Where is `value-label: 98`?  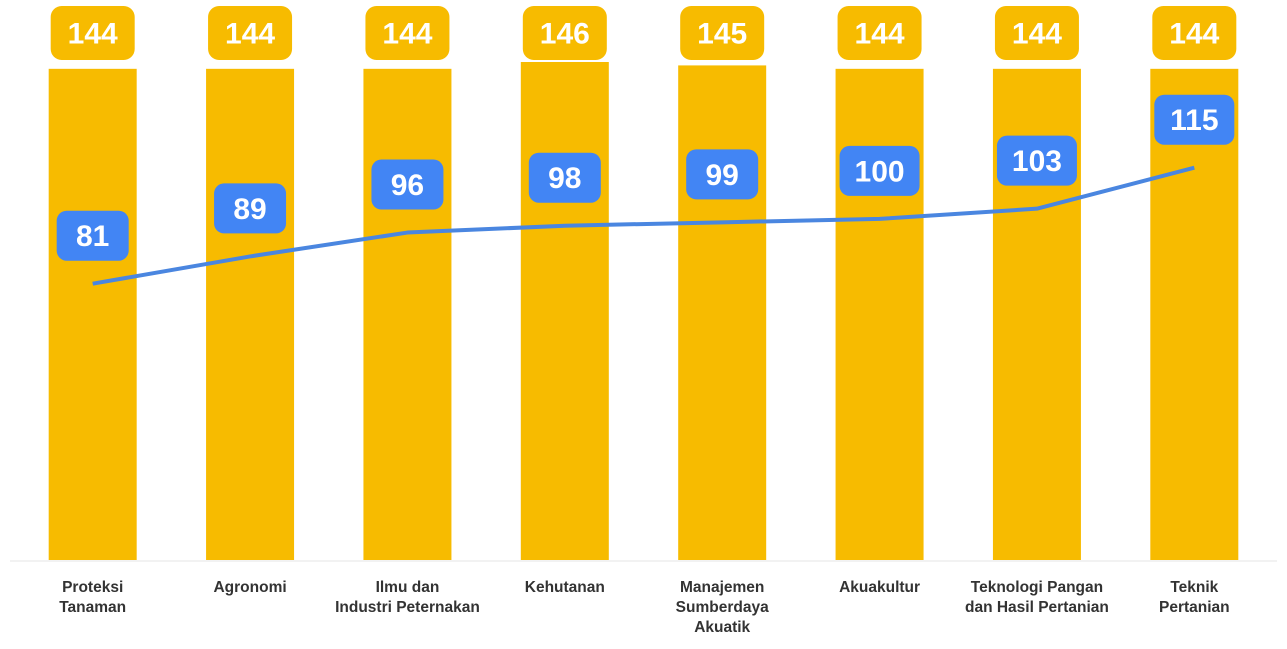 value-label: 98 is located at coordinates (564, 178).